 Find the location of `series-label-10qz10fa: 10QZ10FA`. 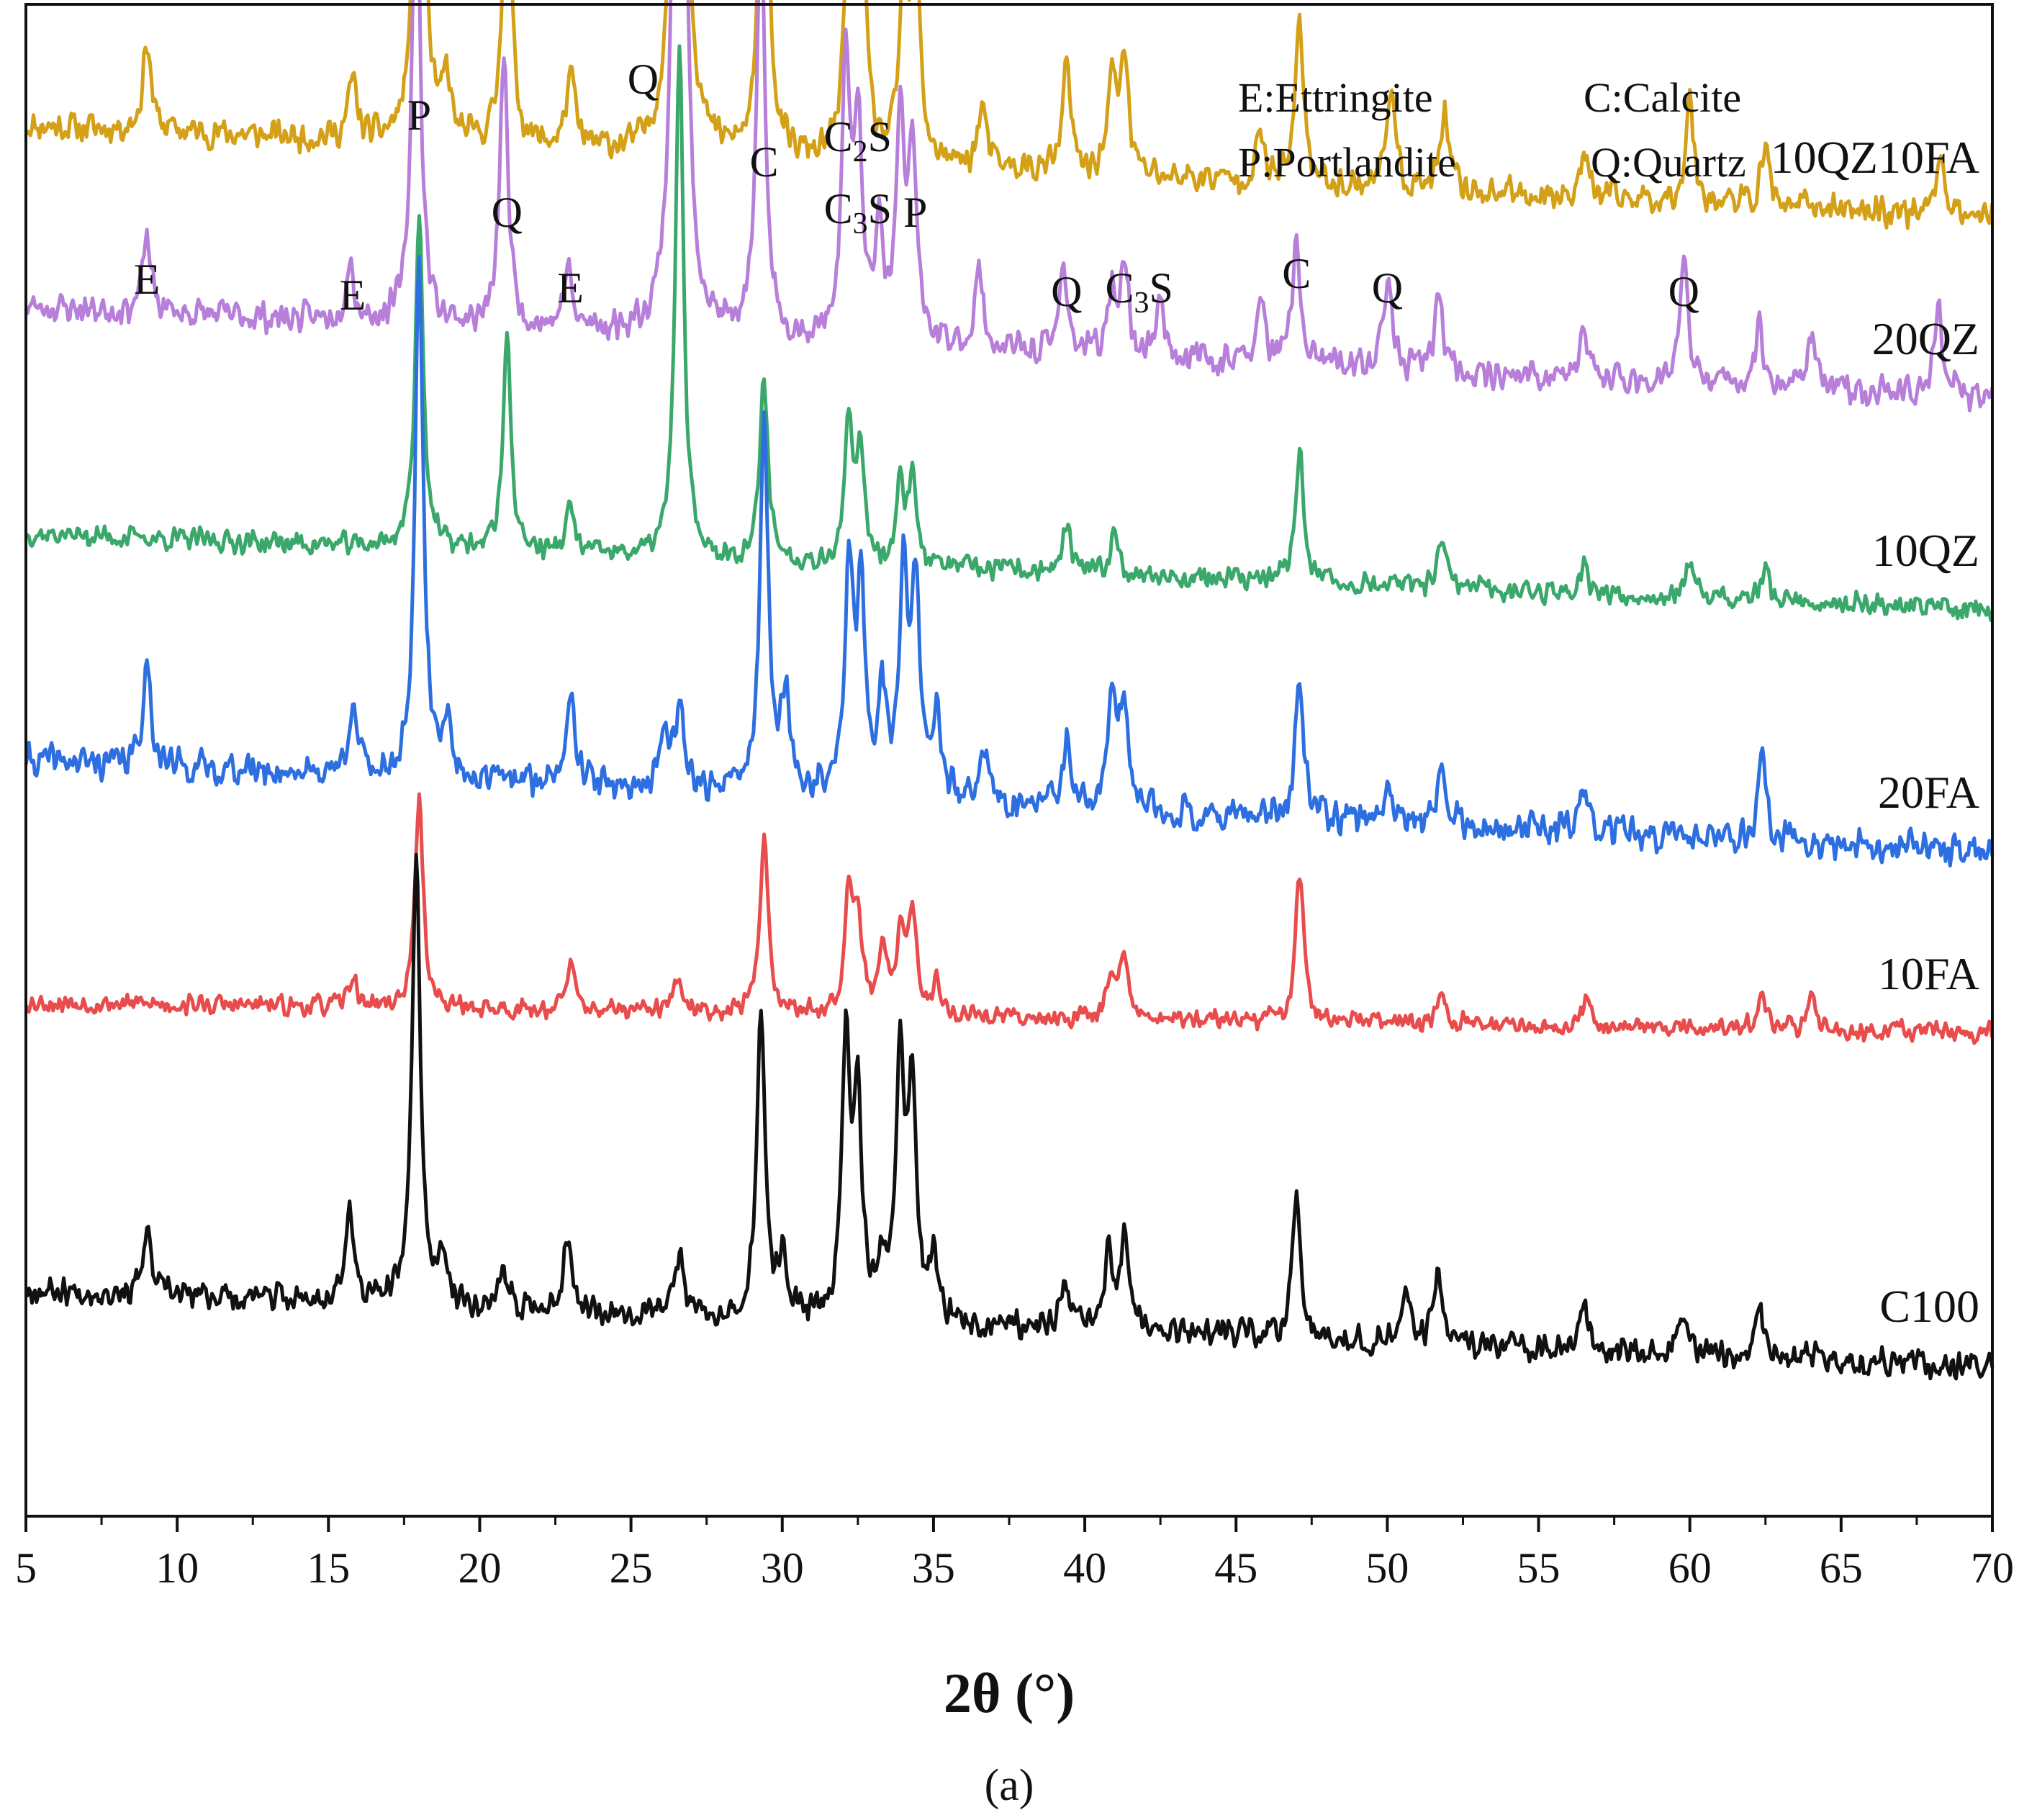

series-label-10qz10fa: 10QZ10FA is located at coordinates (1875, 157).